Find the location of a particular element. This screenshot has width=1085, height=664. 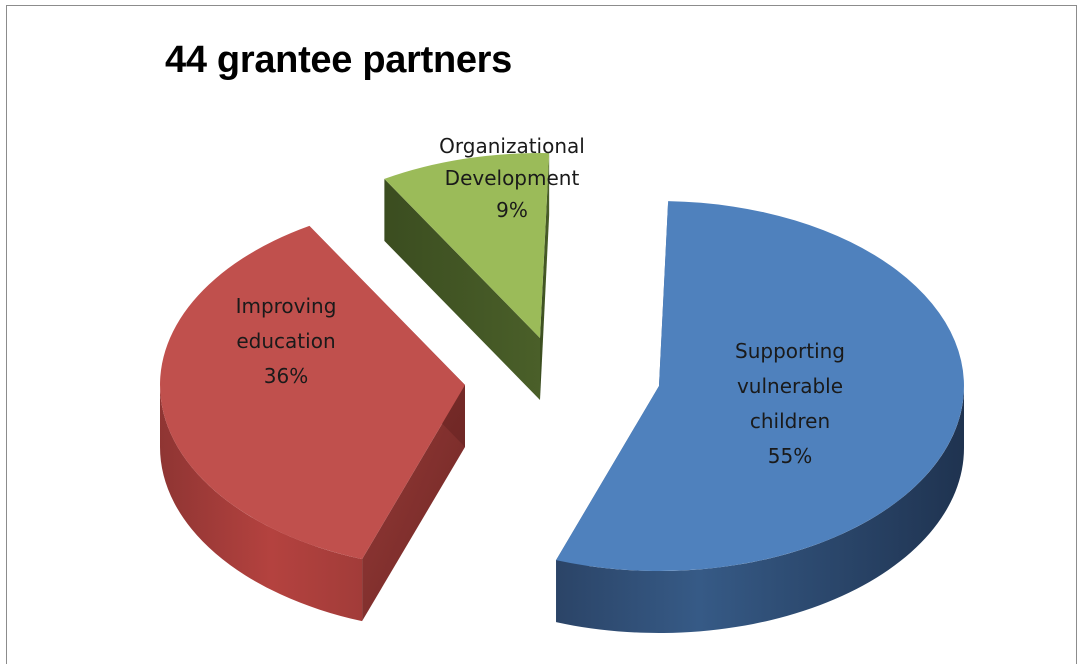

data-label-organizational-development: Organizational Development 9% is located at coordinates (512, 178).